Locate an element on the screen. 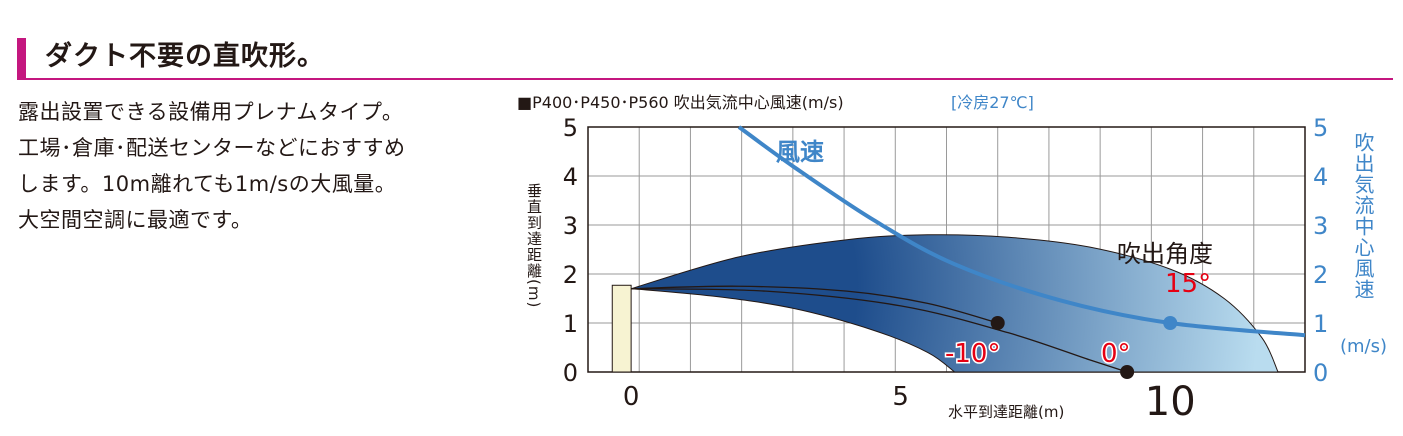 The image size is (1403, 436). y-tick-label: 5 is located at coordinates (570, 128).